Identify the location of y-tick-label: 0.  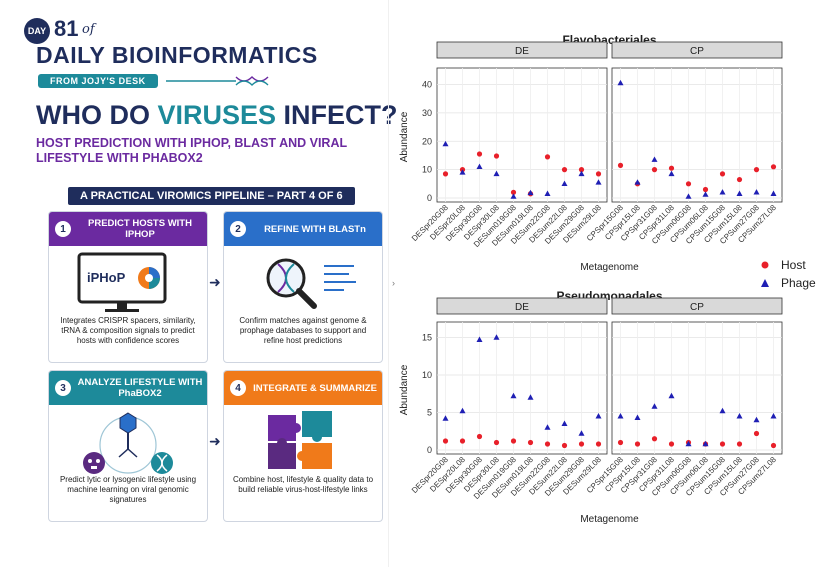
(429, 198).